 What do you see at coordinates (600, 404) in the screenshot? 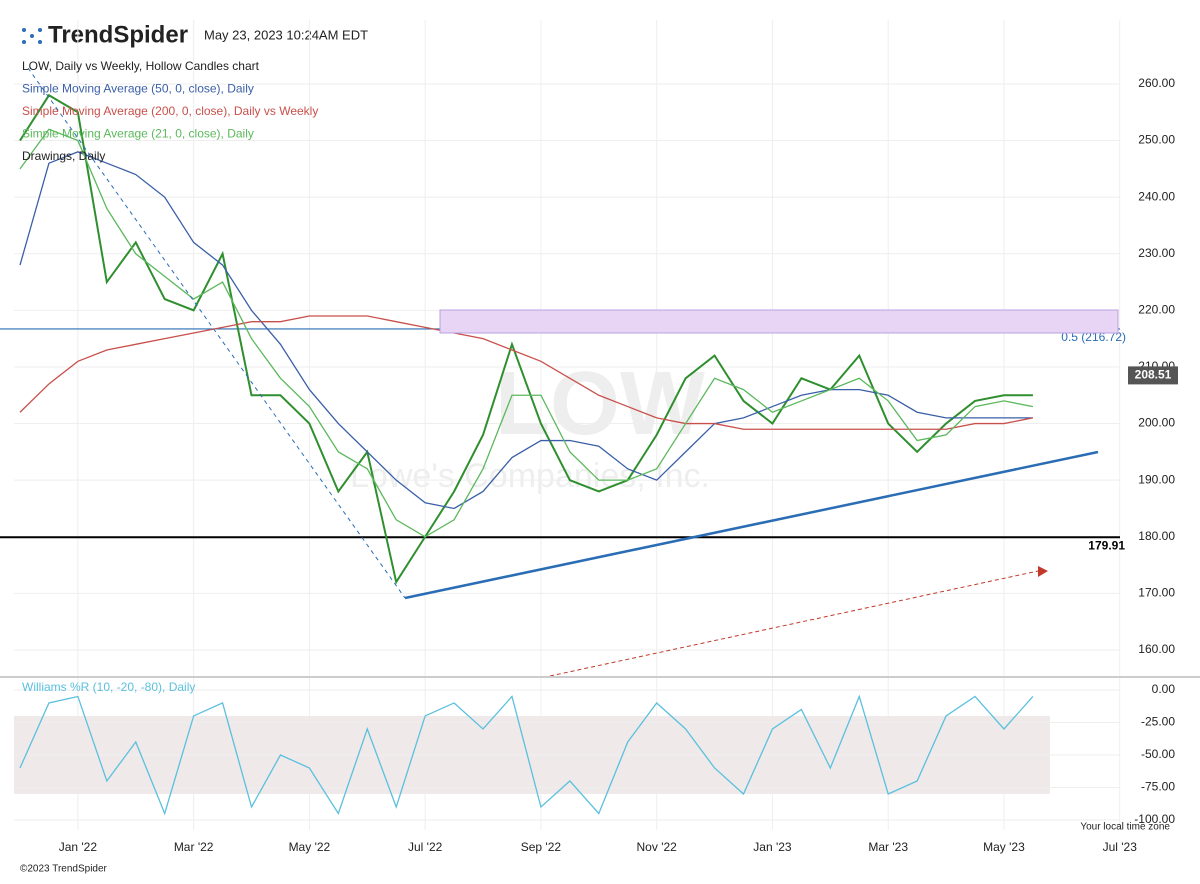
I see `watermark-symbol: LOW` at bounding box center [600, 404].